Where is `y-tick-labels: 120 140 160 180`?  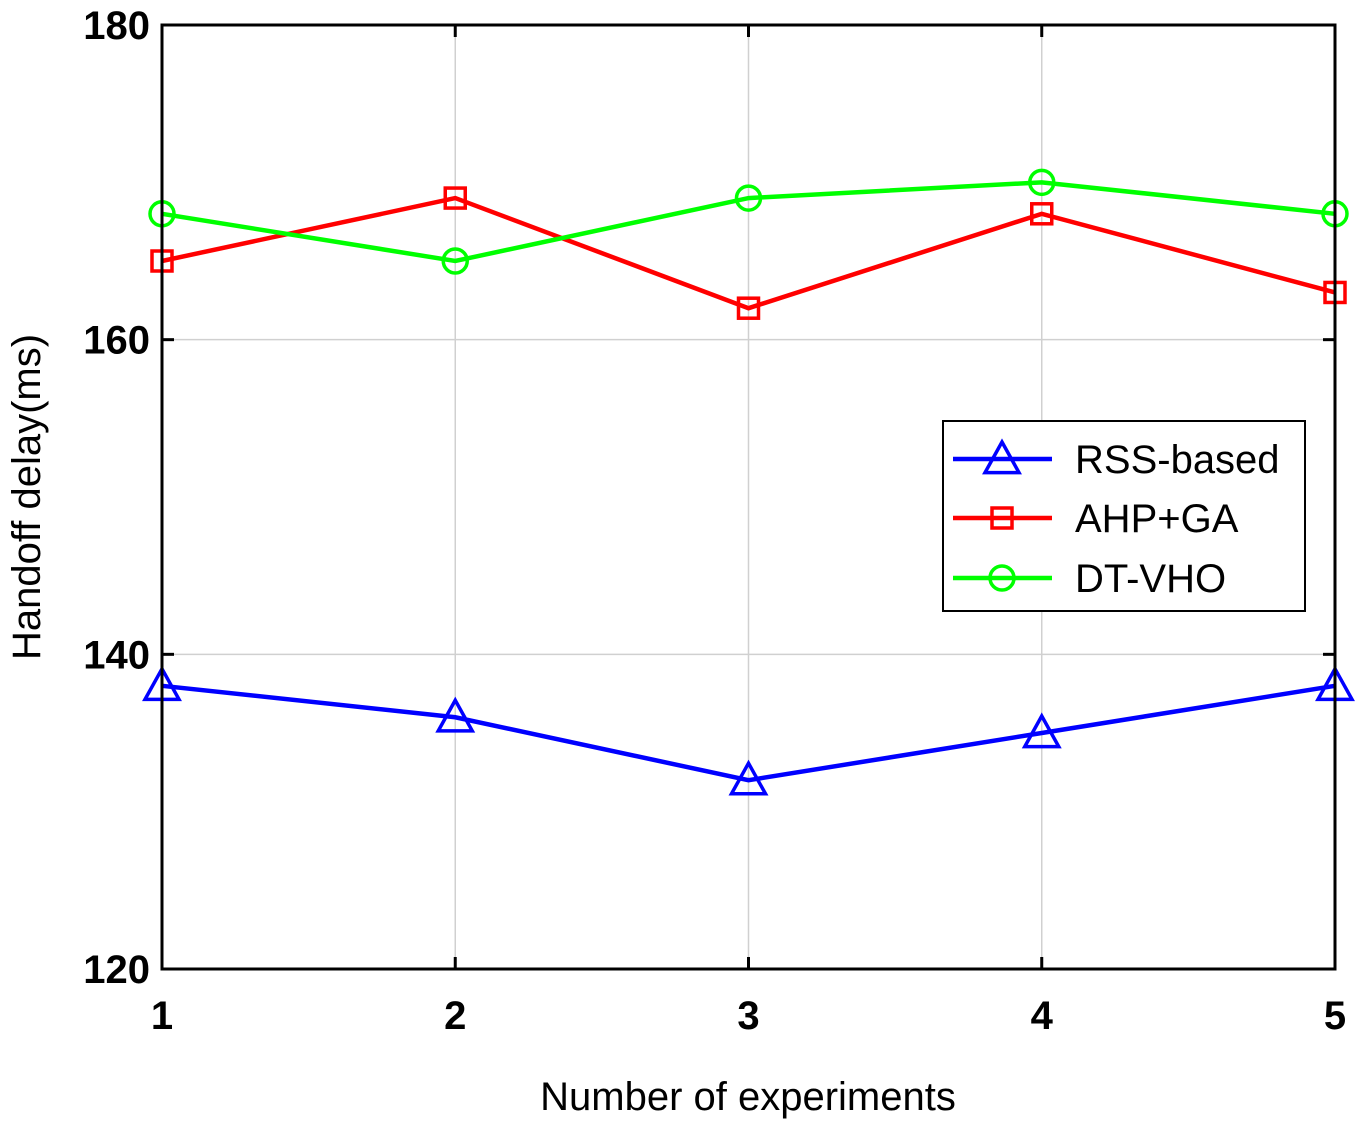 y-tick-labels: 120 140 160 180 is located at coordinates (116, 498).